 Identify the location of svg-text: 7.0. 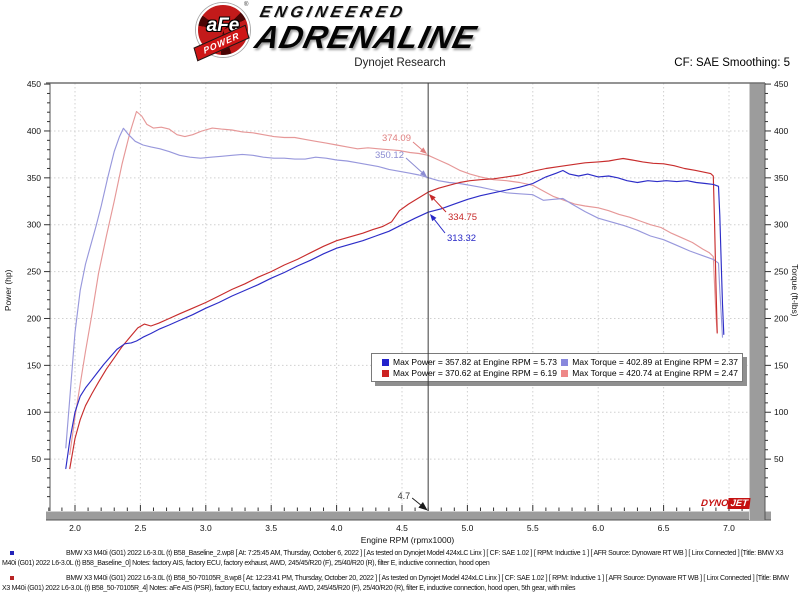
(729, 528).